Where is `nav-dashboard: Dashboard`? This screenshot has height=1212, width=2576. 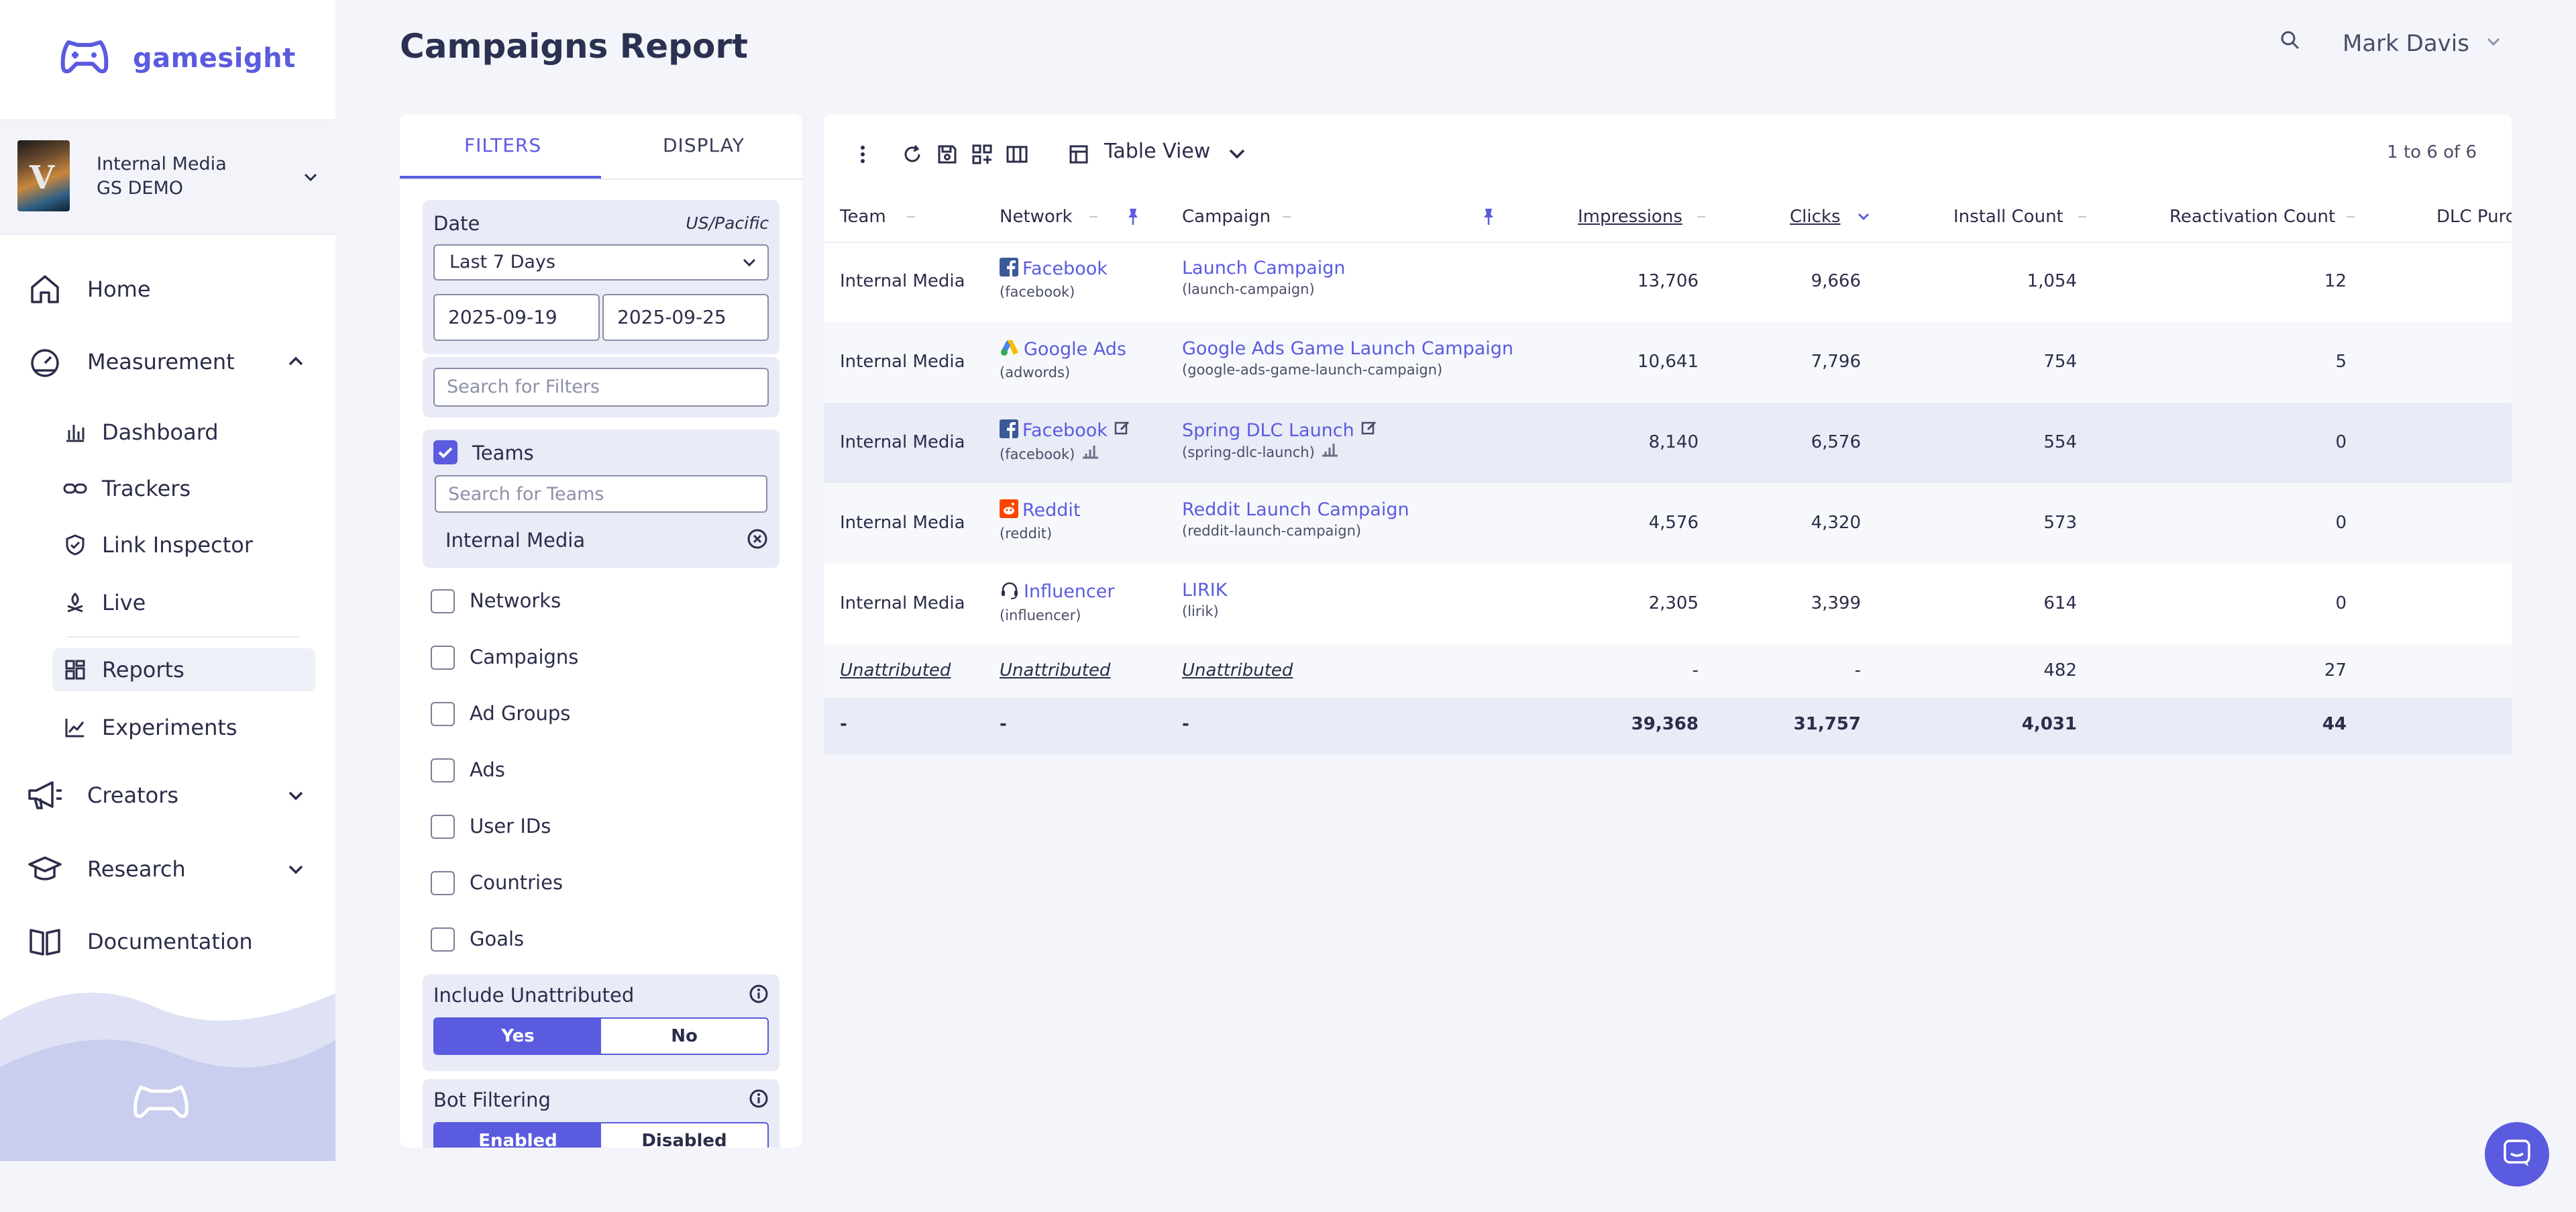
nav-dashboard: Dashboard is located at coordinates (183, 432).